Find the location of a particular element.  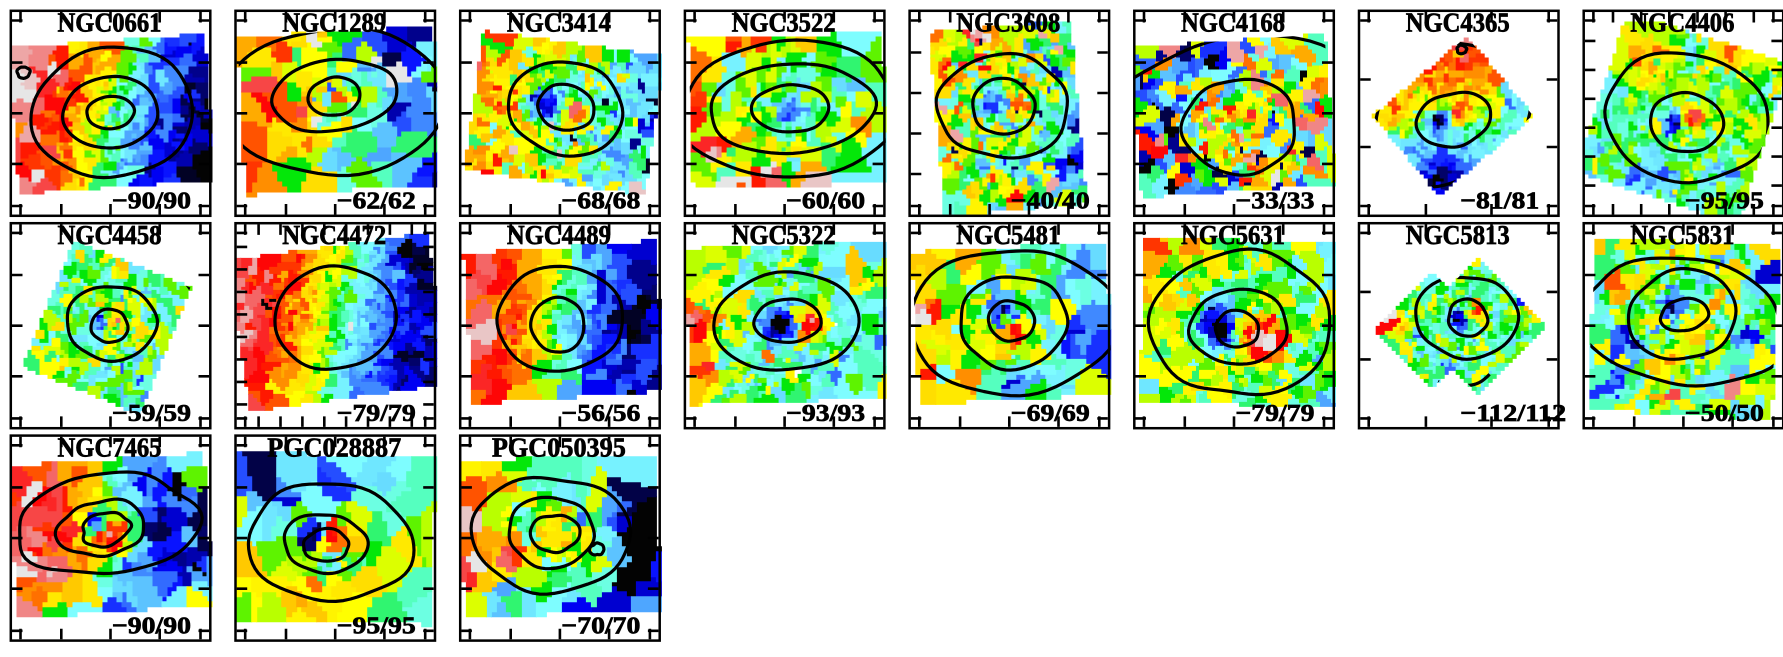

svg-text: −81/81 is located at coordinates (1499, 201).